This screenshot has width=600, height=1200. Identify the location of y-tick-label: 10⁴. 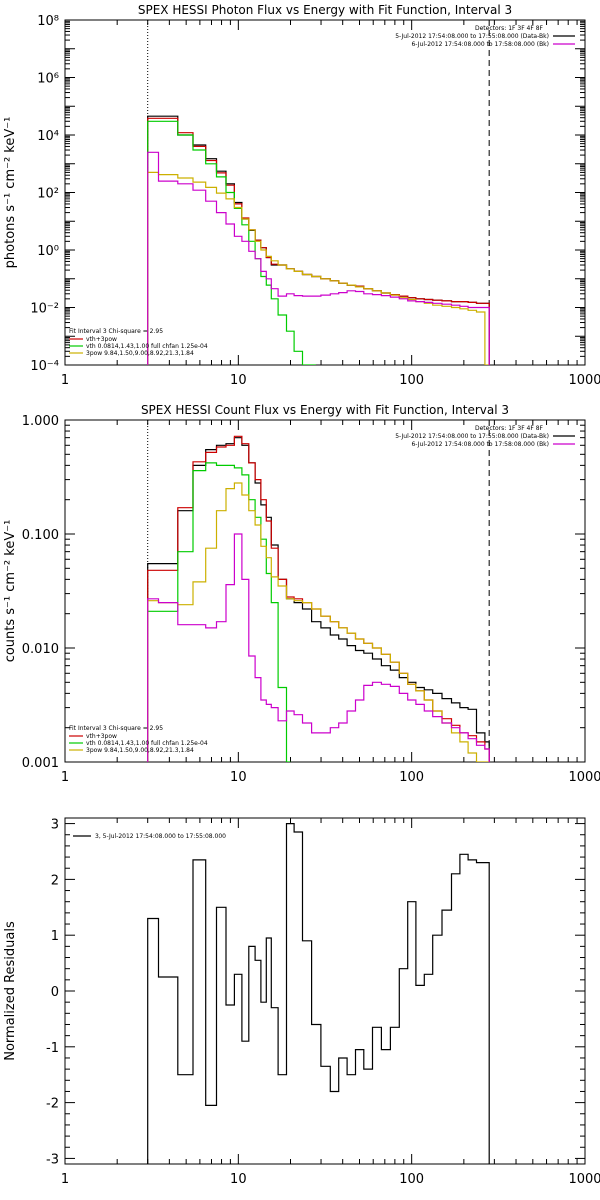
(48, 136).